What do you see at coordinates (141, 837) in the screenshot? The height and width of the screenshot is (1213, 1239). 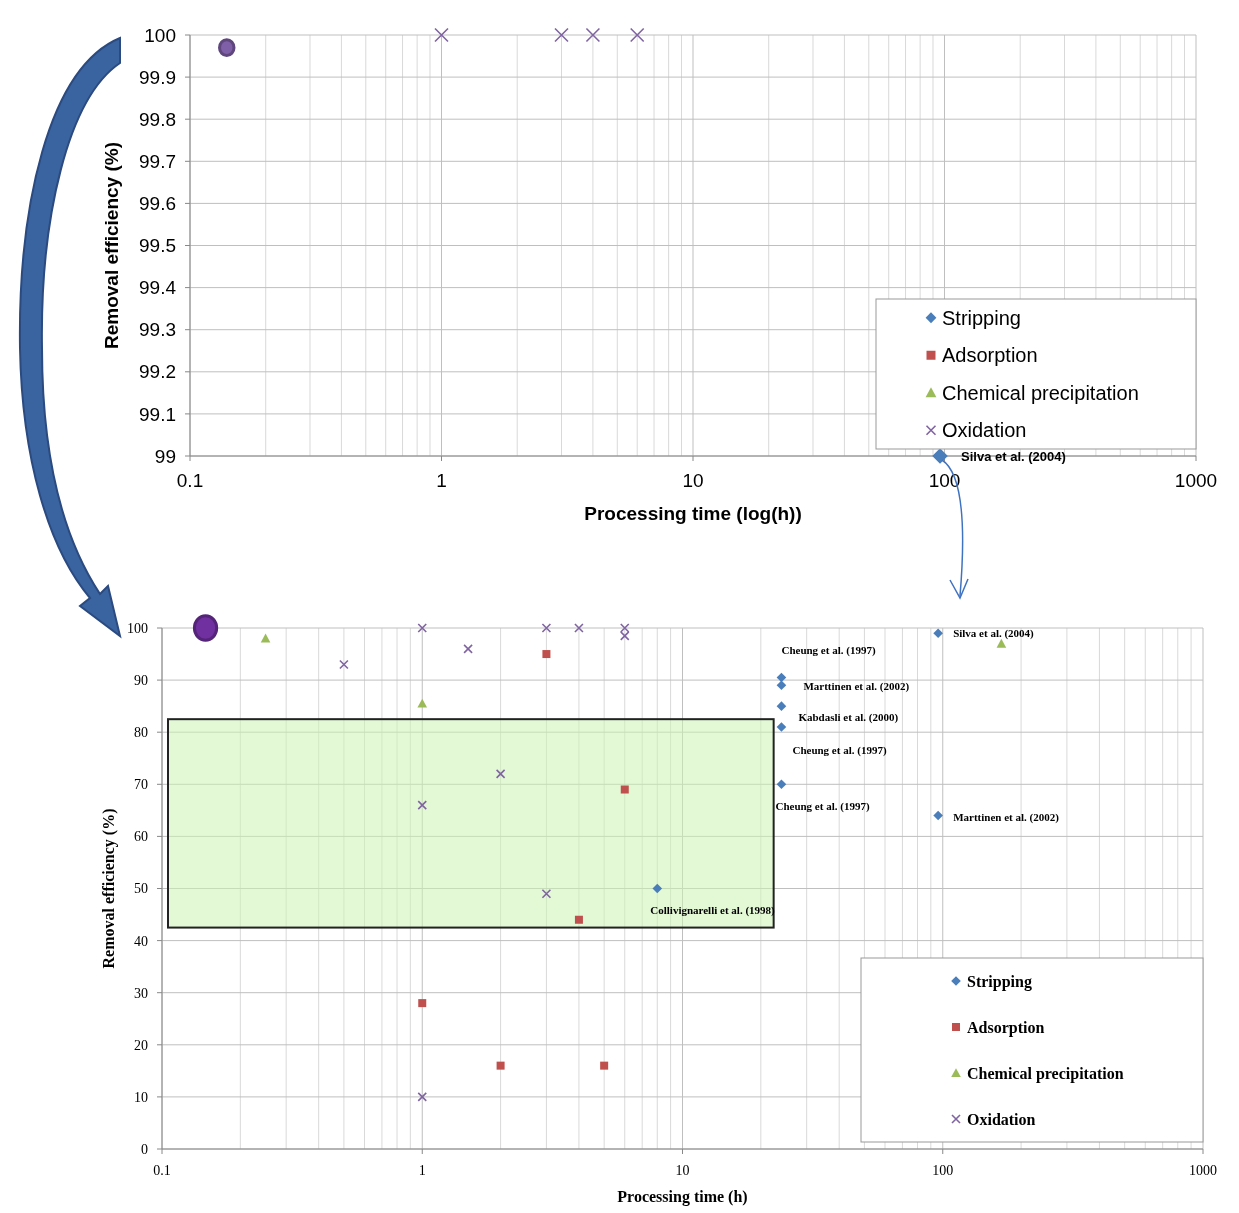 I see `y-tick-label: 60` at bounding box center [141, 837].